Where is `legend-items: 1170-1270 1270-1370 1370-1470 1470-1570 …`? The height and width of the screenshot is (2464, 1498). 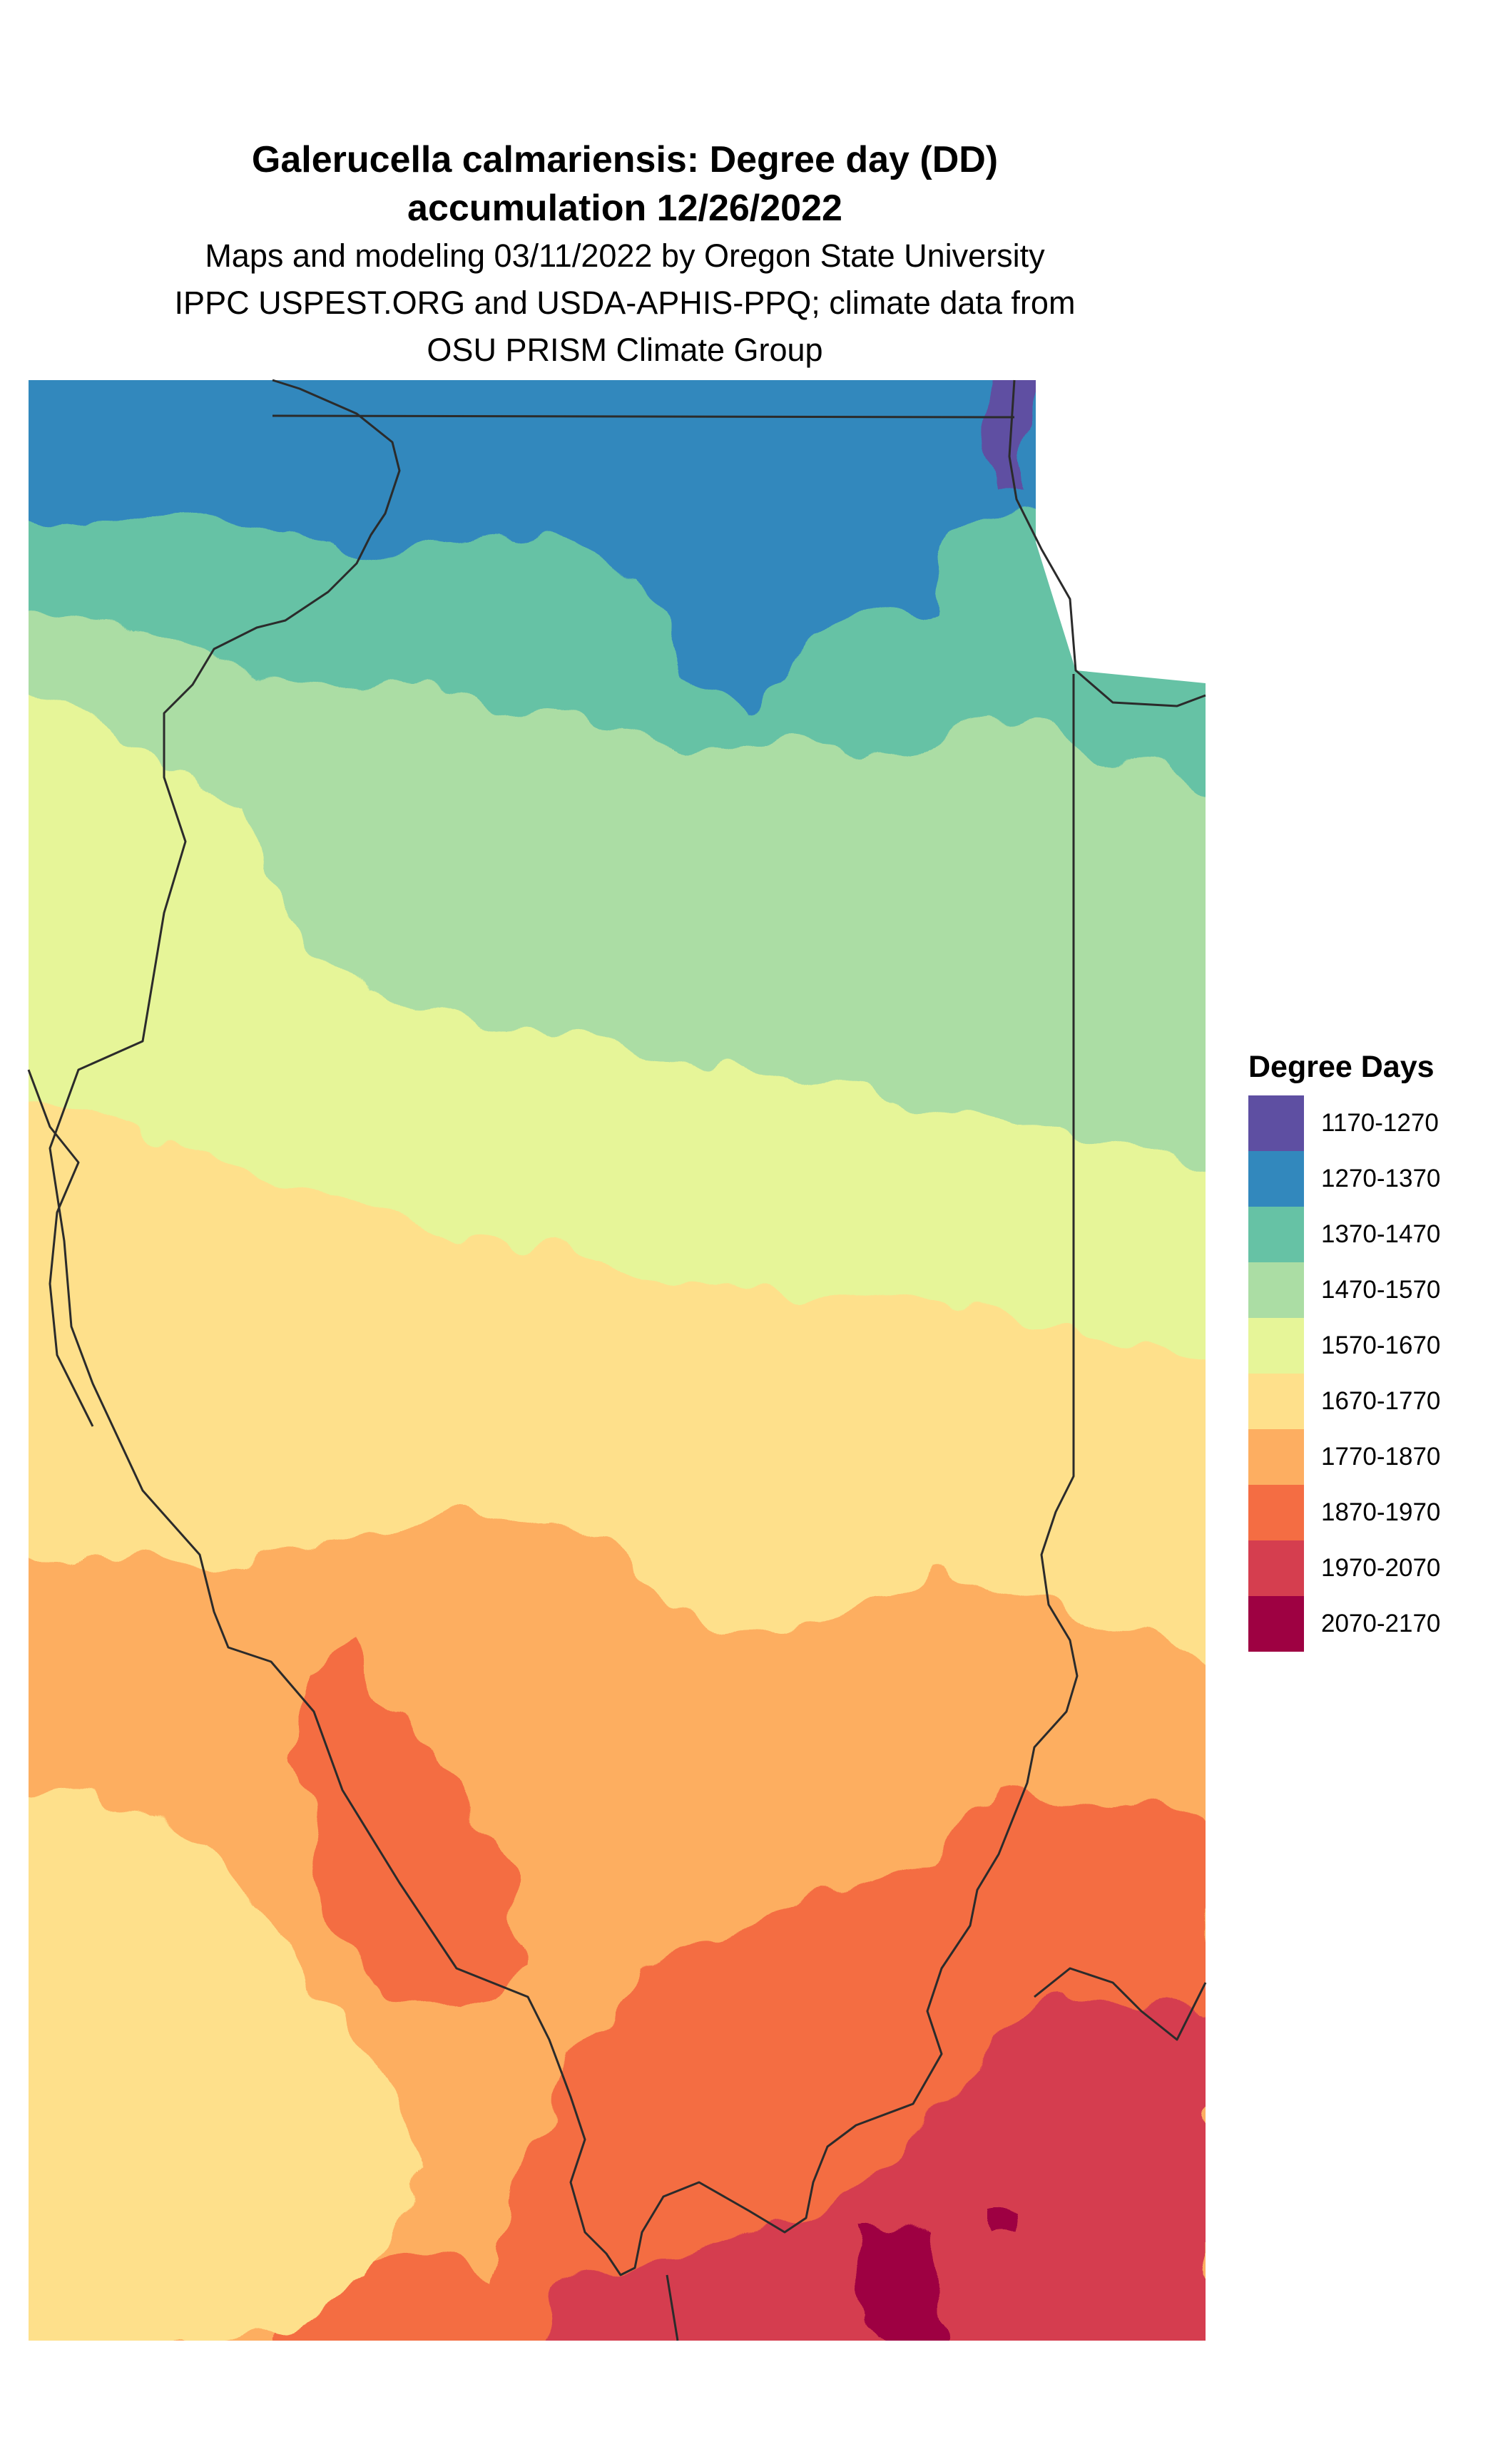 legend-items: 1170-1270 1270-1370 1370-1470 1470-1570 … is located at coordinates (1355, 1374).